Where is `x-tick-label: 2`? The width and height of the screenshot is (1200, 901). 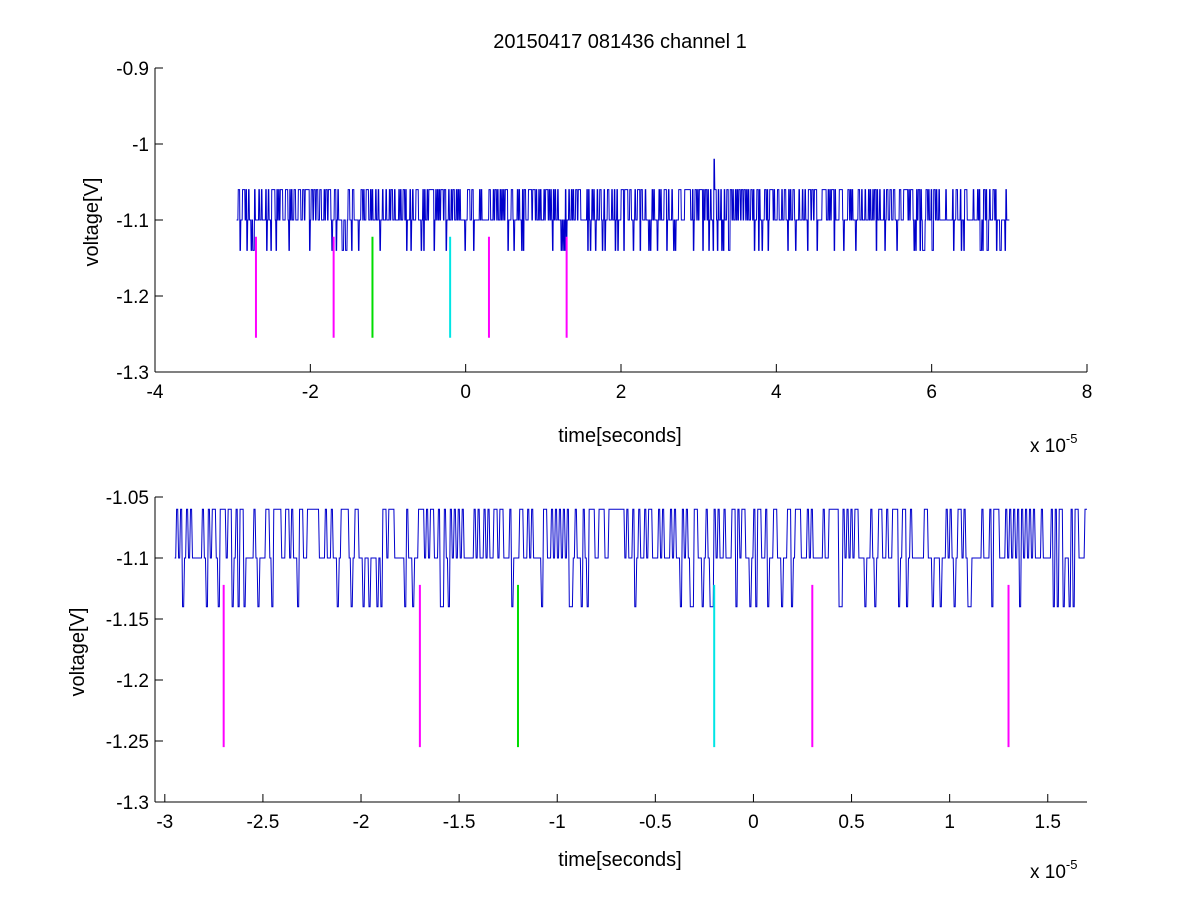
x-tick-label: 2 is located at coordinates (621, 392).